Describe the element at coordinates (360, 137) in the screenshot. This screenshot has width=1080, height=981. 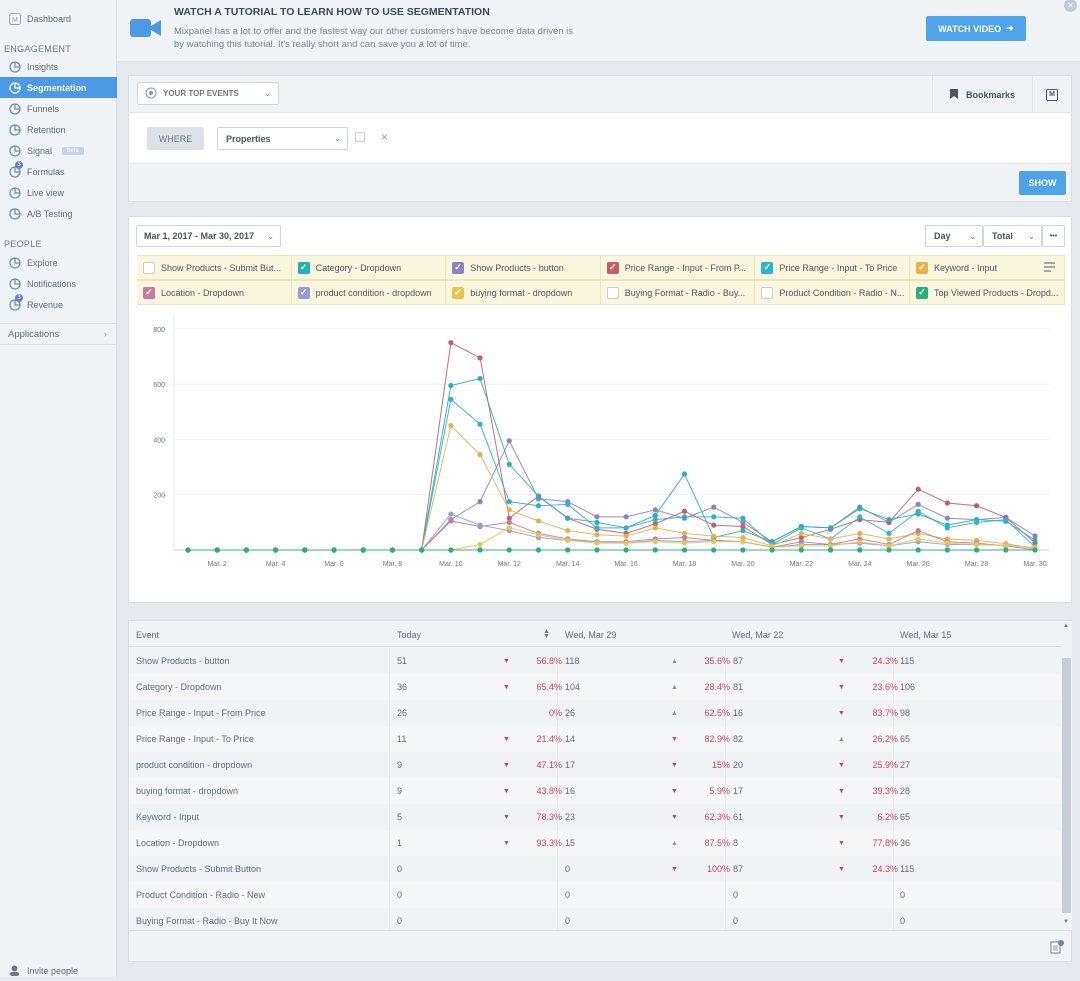
I see `filter-options-icon` at that location.